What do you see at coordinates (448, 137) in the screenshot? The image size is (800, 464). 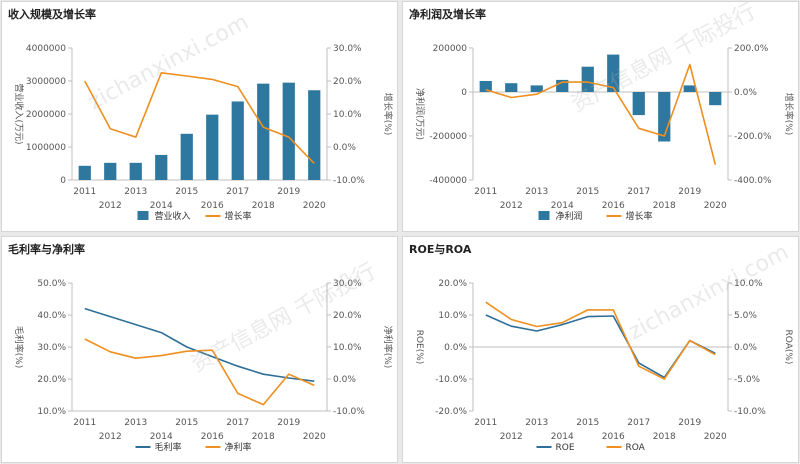 I see `left-tick-label: -200000` at bounding box center [448, 137].